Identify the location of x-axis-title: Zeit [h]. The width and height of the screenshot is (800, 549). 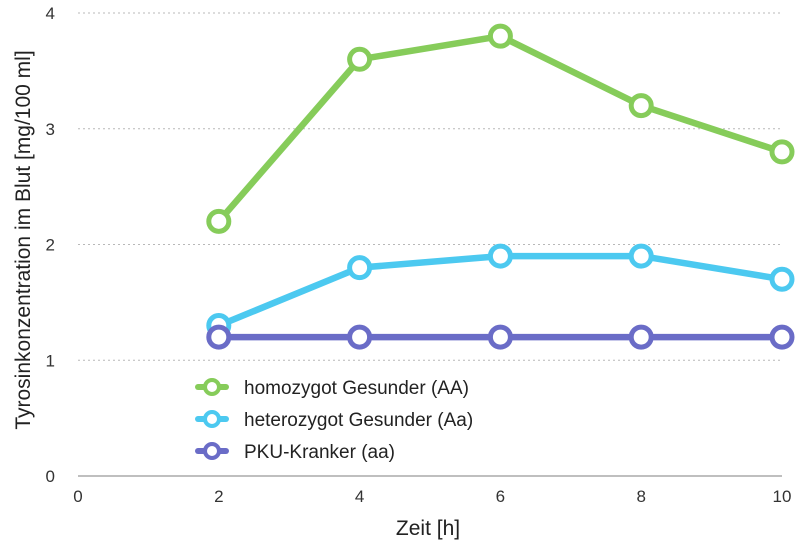
(428, 528).